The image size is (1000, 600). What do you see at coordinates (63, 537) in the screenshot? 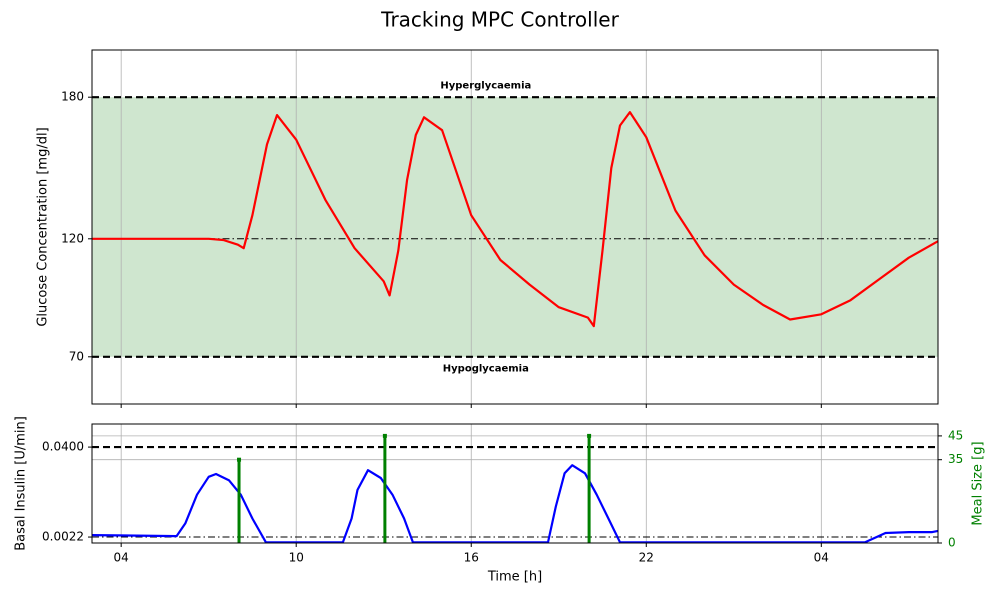
I see `y-tick-label: 0.0022` at bounding box center [63, 537].